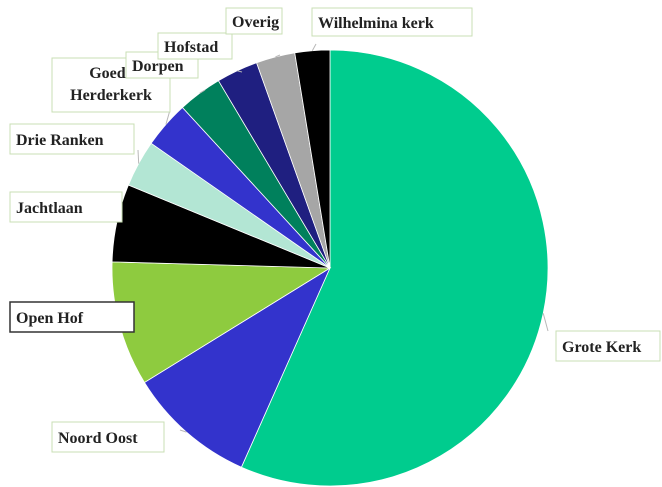  I want to click on pie-slice-wilhelmina-kerk, so click(312, 159).